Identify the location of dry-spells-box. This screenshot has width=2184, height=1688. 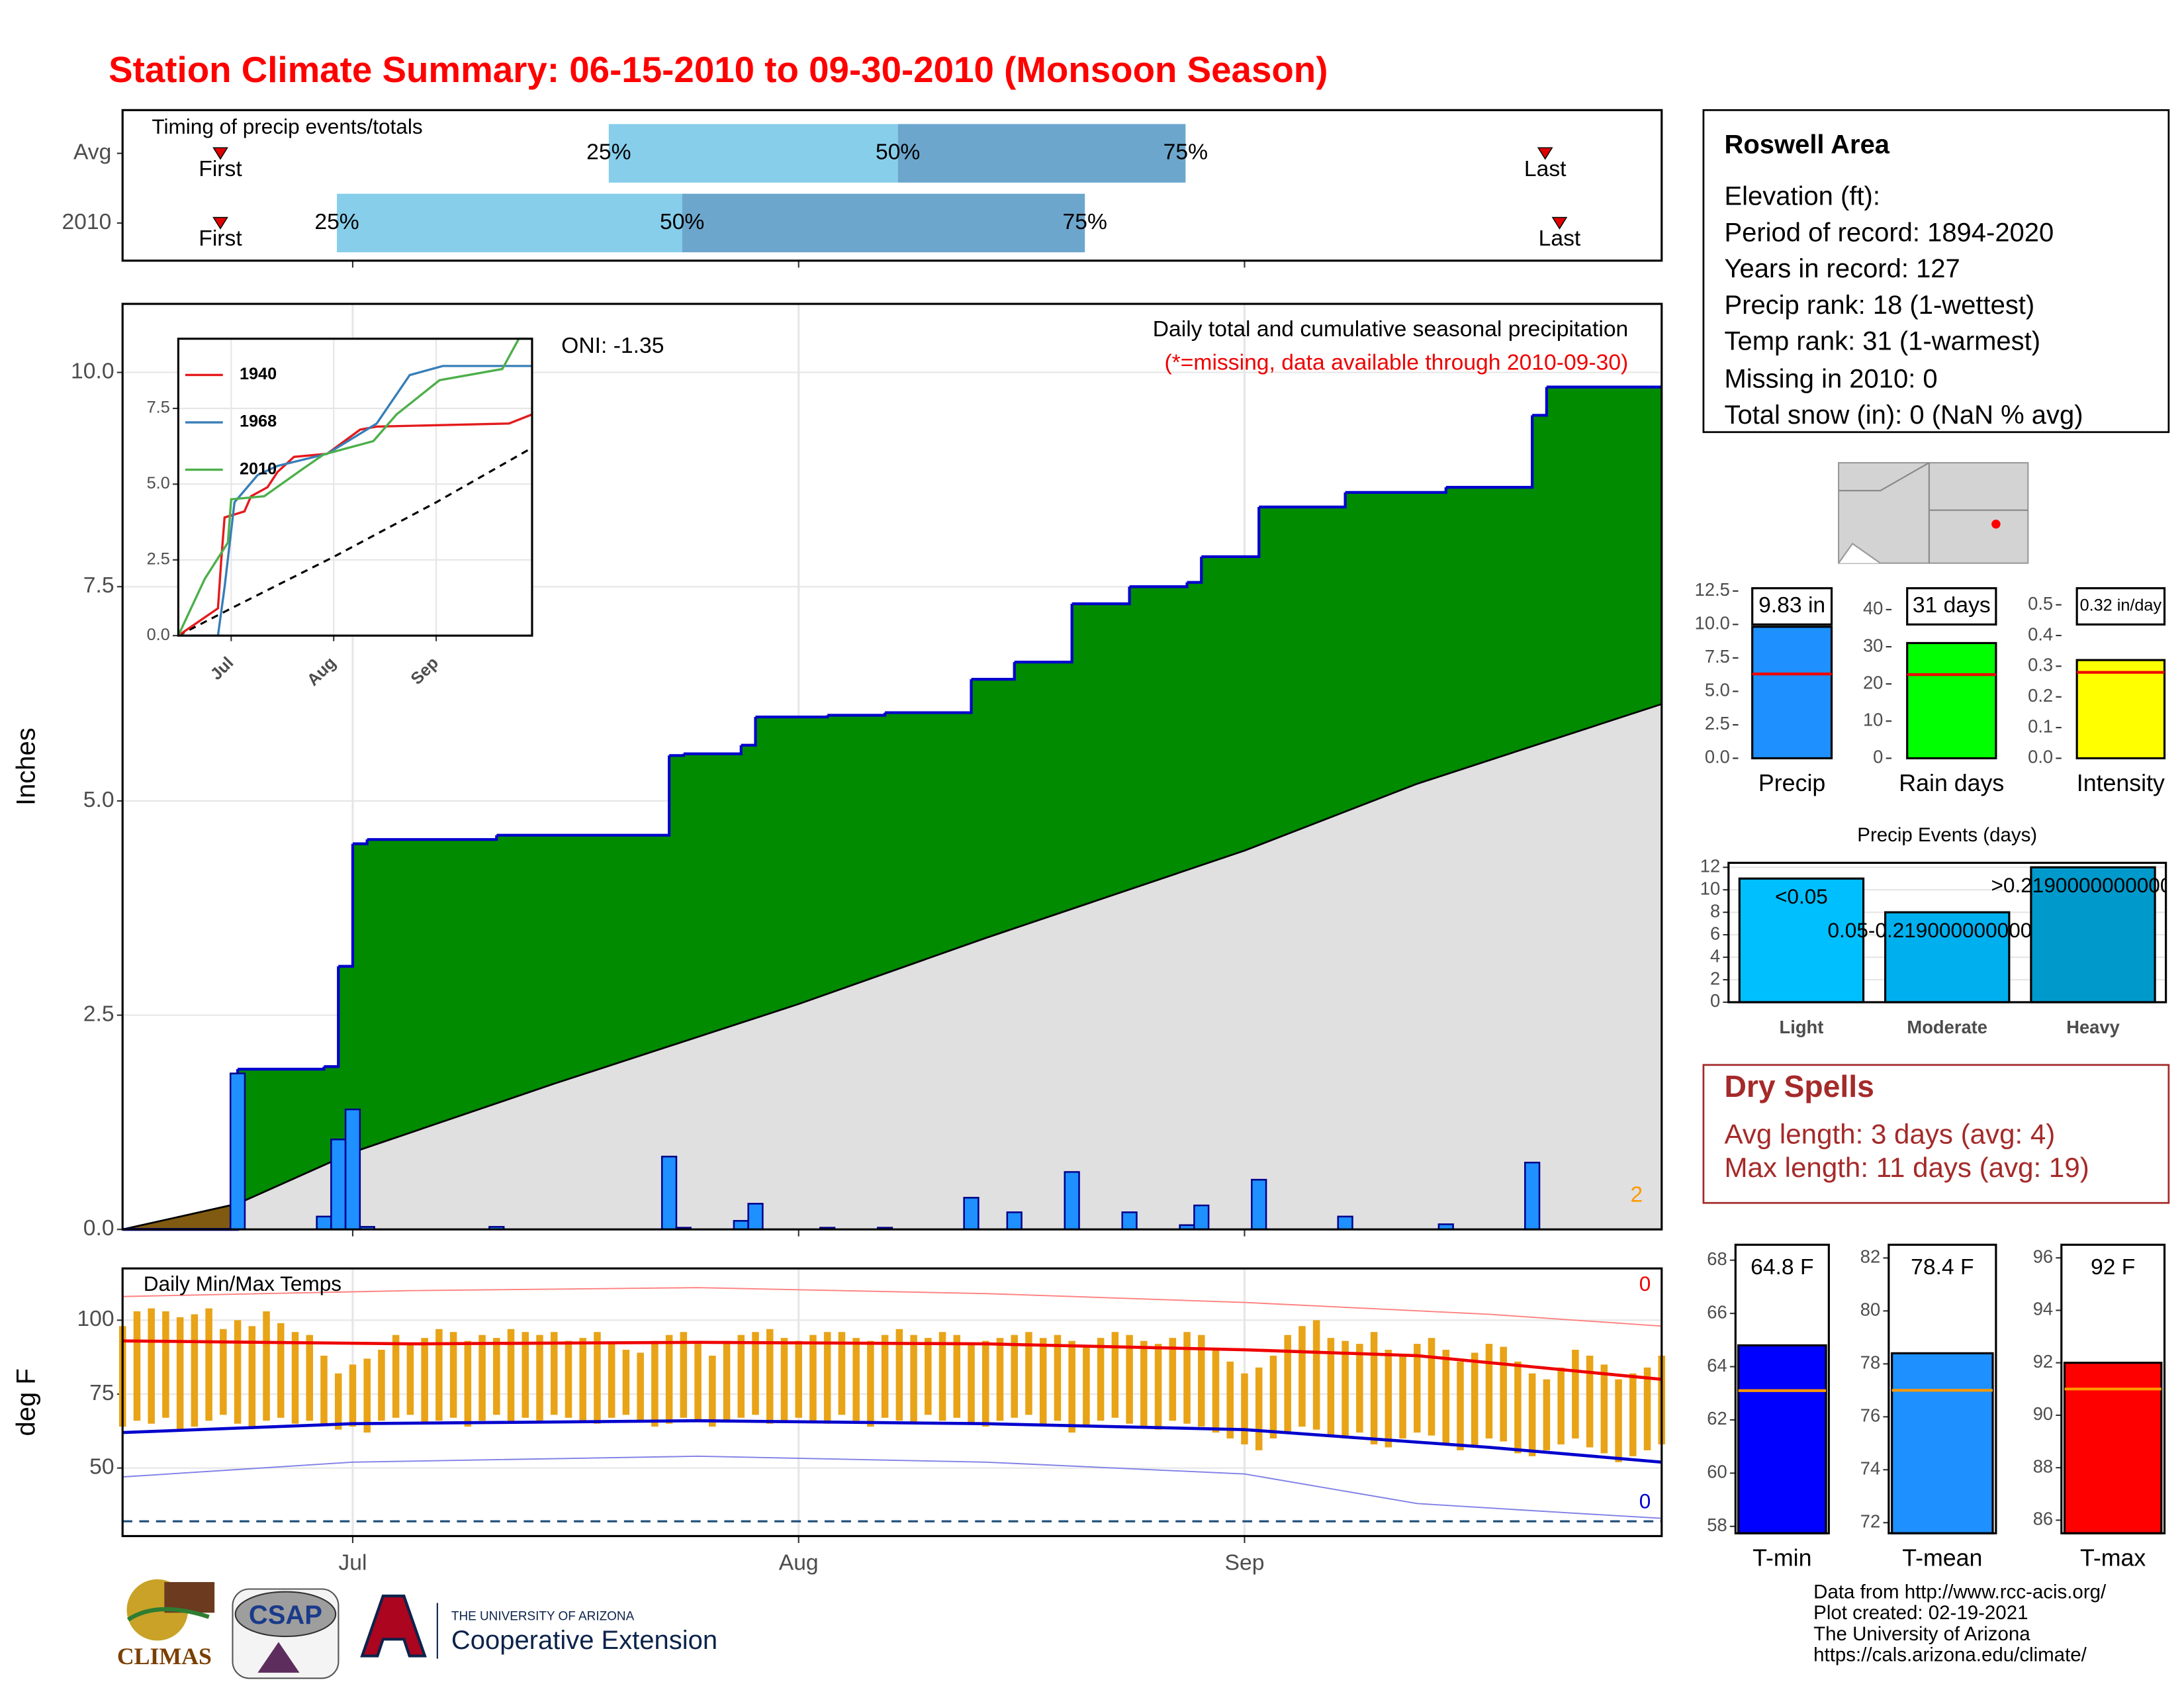
(1936, 1134).